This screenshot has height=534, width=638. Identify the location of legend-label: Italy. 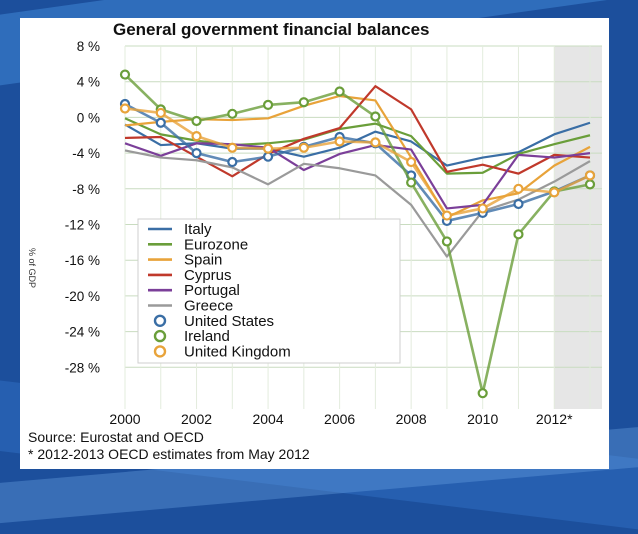
(198, 229).